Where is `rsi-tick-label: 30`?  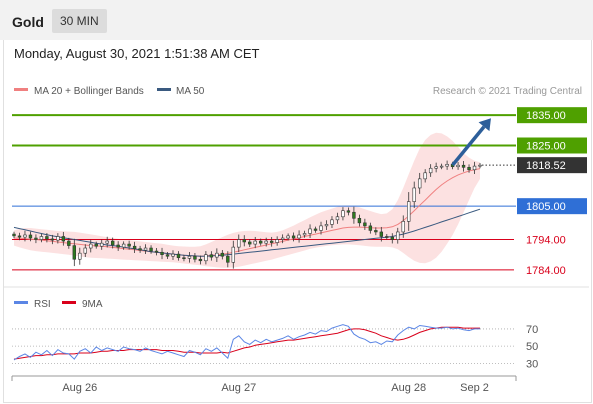
rsi-tick-label: 30 is located at coordinates (532, 364).